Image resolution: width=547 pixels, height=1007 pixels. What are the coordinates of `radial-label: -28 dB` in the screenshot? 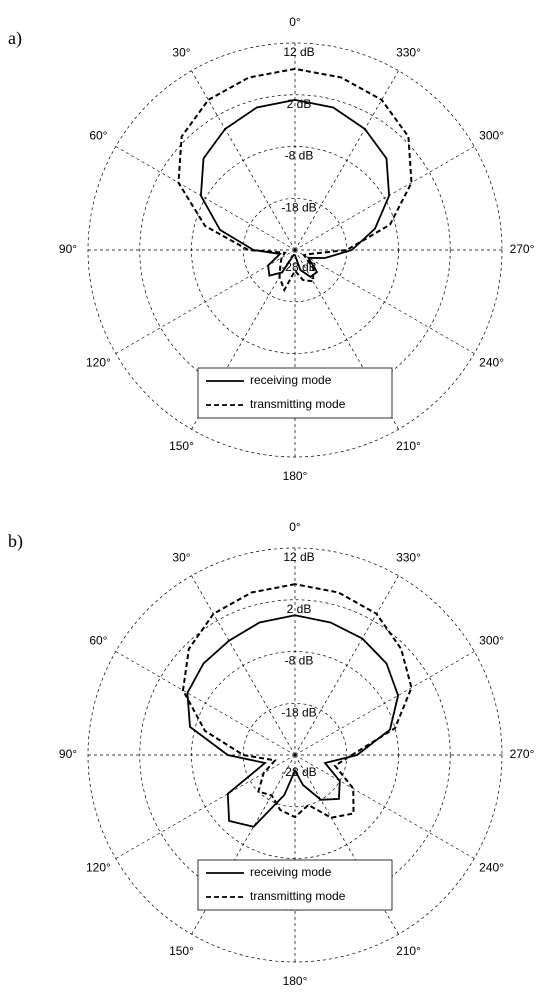 It's located at (298, 772).